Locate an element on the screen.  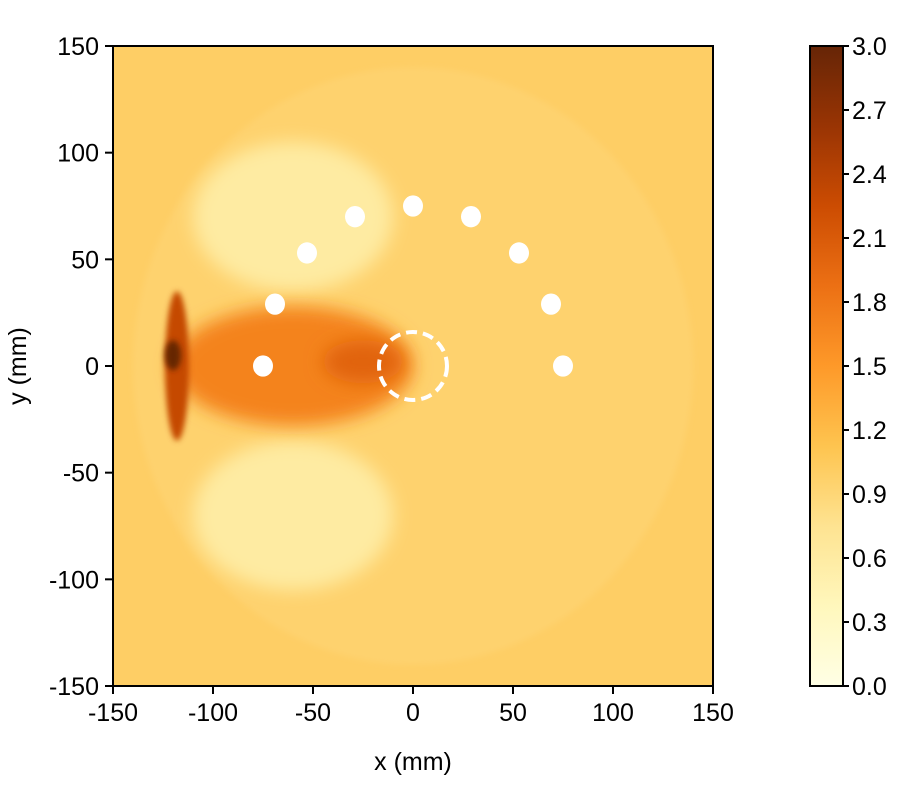
x-tick-label: 150 is located at coordinates (713, 713).